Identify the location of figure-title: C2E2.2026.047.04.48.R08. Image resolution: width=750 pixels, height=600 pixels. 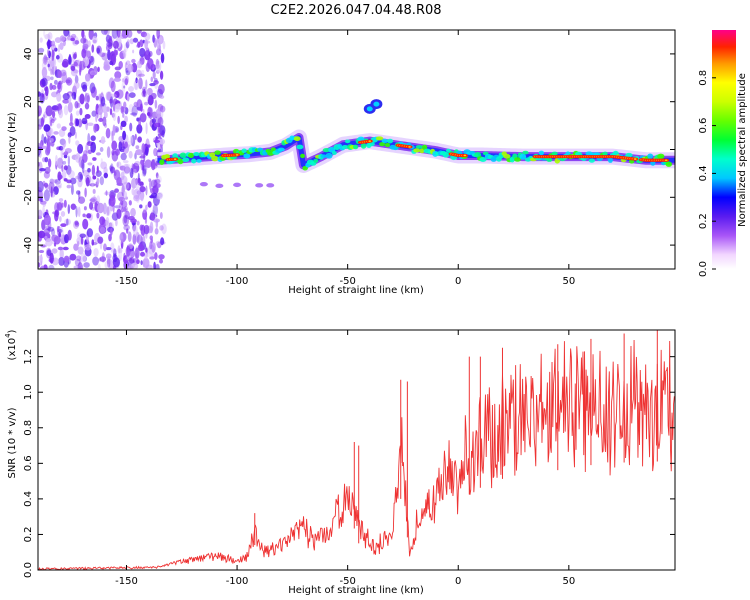
(355, 10).